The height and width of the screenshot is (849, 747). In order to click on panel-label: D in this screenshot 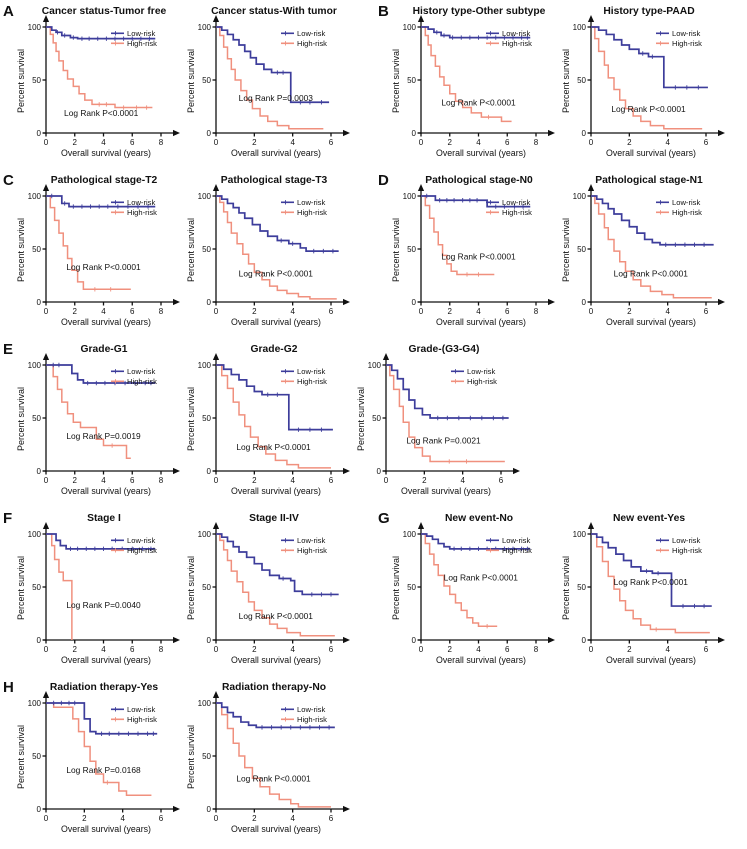, I will do `click(383, 180)`.